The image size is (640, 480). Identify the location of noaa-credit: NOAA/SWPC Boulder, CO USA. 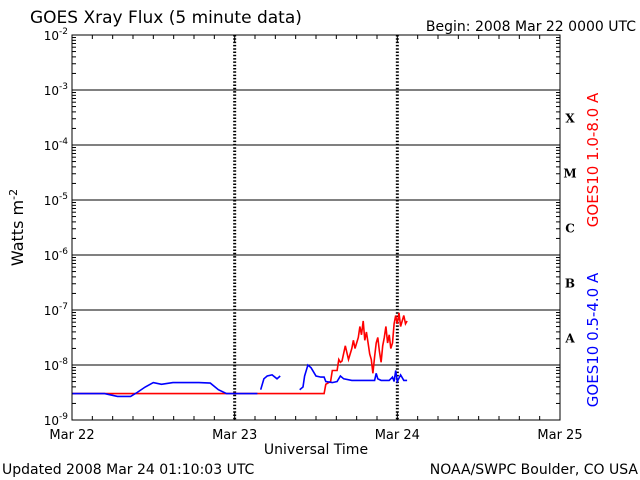
(534, 470).